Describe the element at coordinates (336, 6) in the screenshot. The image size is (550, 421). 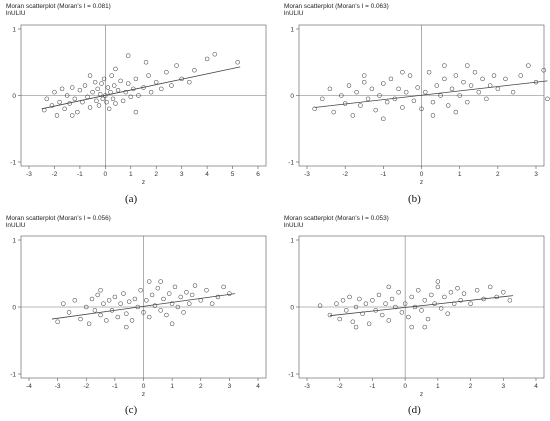
I see `panel-title: Moran scatterplot (Moran's I = 0.063)` at that location.